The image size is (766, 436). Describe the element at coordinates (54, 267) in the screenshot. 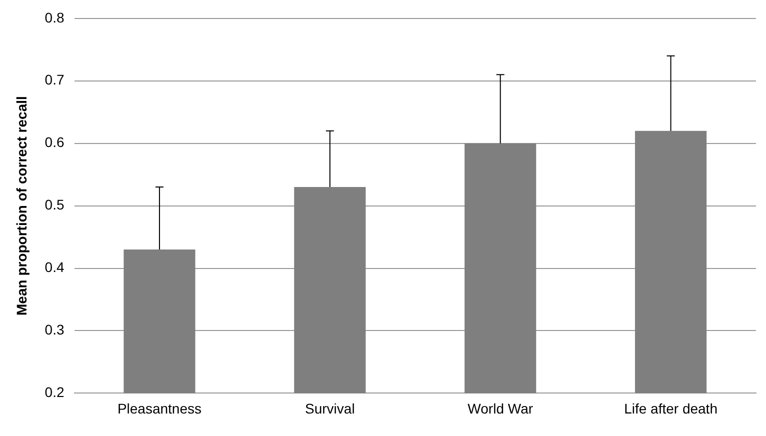

I see `y-tick-label: 0.4` at that location.